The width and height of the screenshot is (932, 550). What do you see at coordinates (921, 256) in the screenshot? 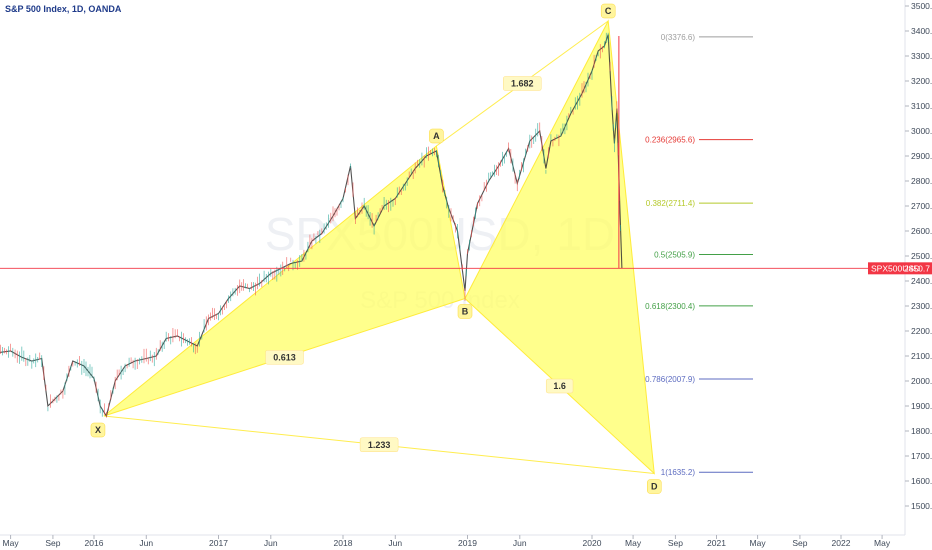
I see `y-tick-label: 2500.0` at bounding box center [921, 256].